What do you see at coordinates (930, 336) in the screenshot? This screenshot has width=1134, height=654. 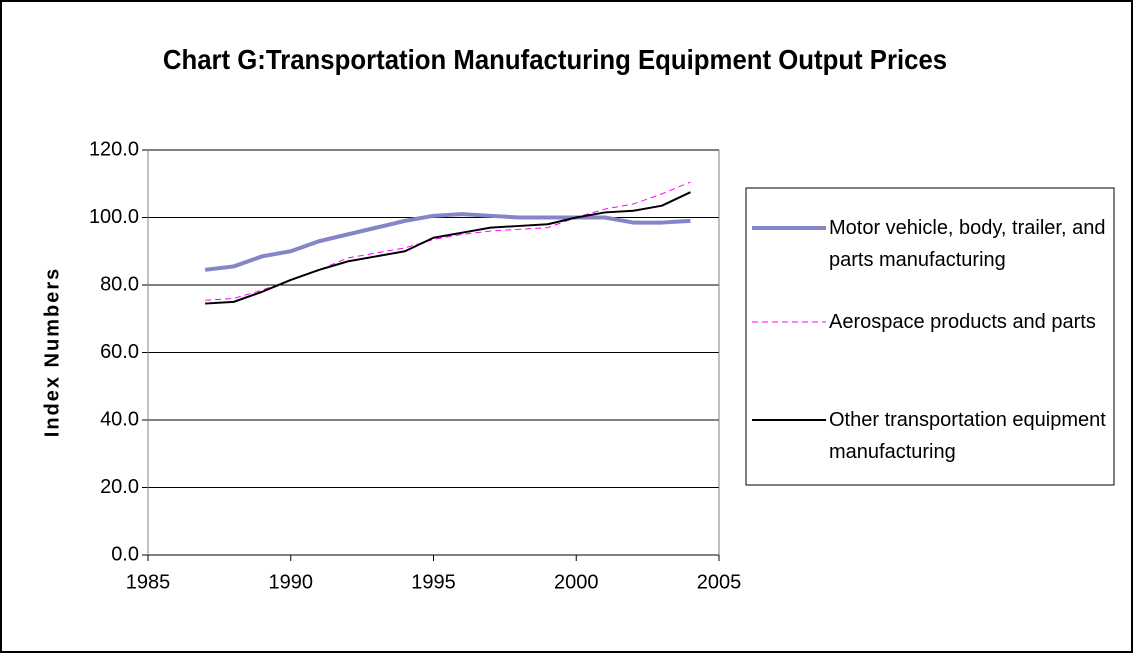 I see `legend-box` at bounding box center [930, 336].